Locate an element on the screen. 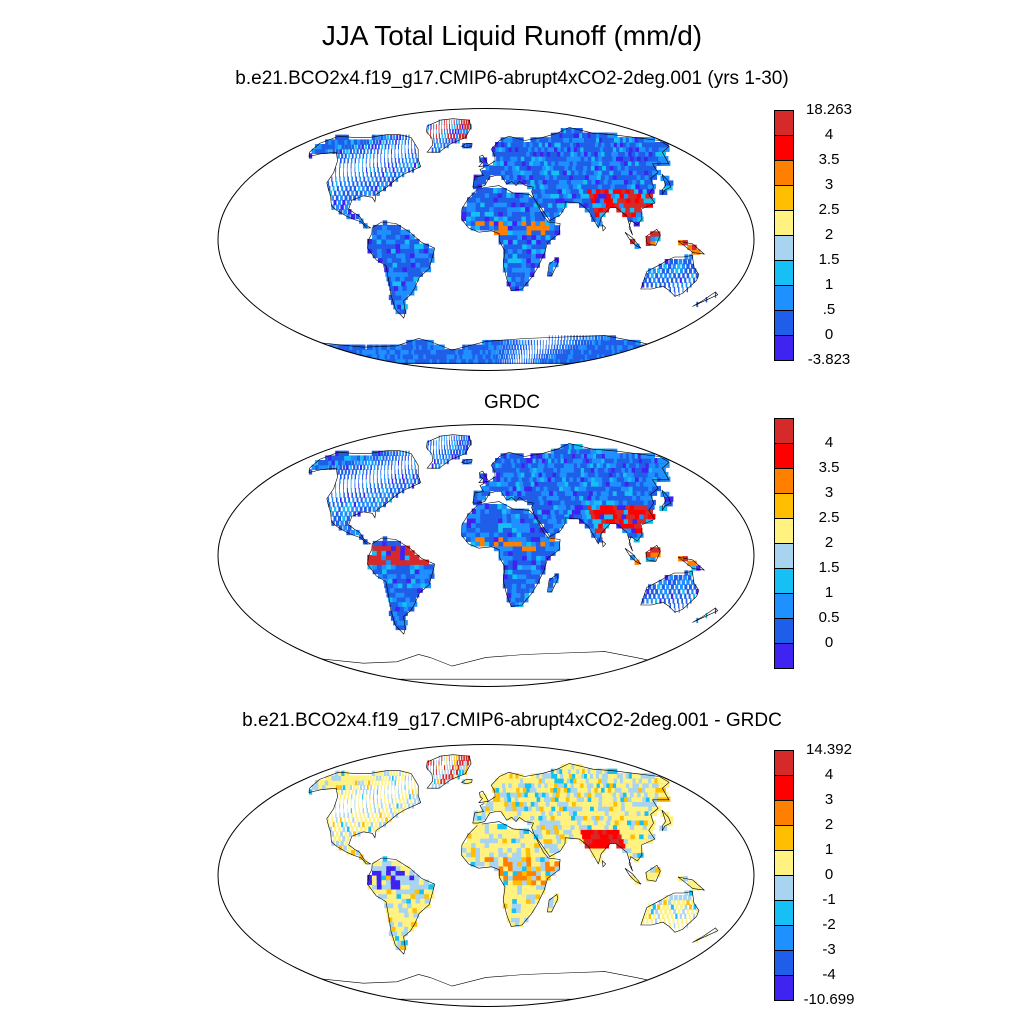  colorbar-label: -10.699 is located at coordinates (829, 999).